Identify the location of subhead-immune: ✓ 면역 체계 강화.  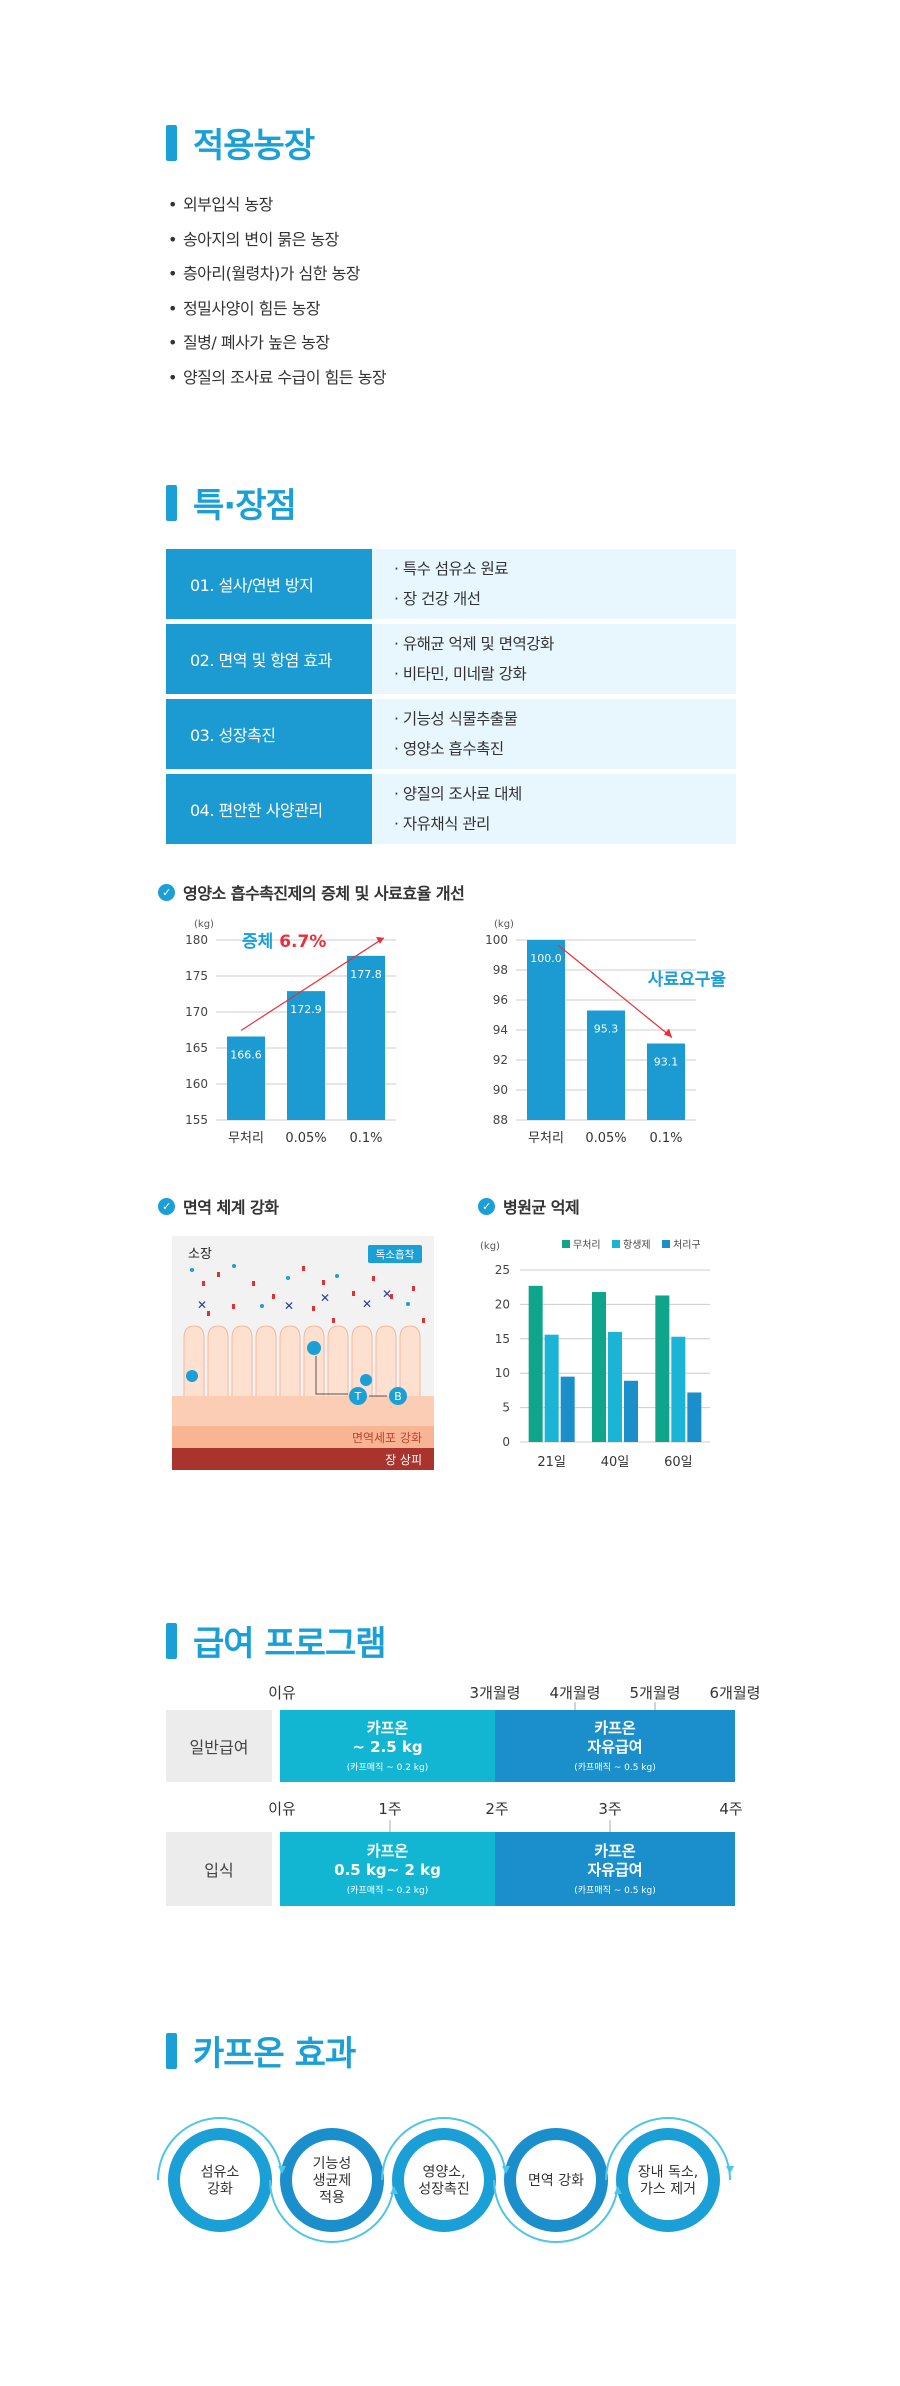
(218, 1206).